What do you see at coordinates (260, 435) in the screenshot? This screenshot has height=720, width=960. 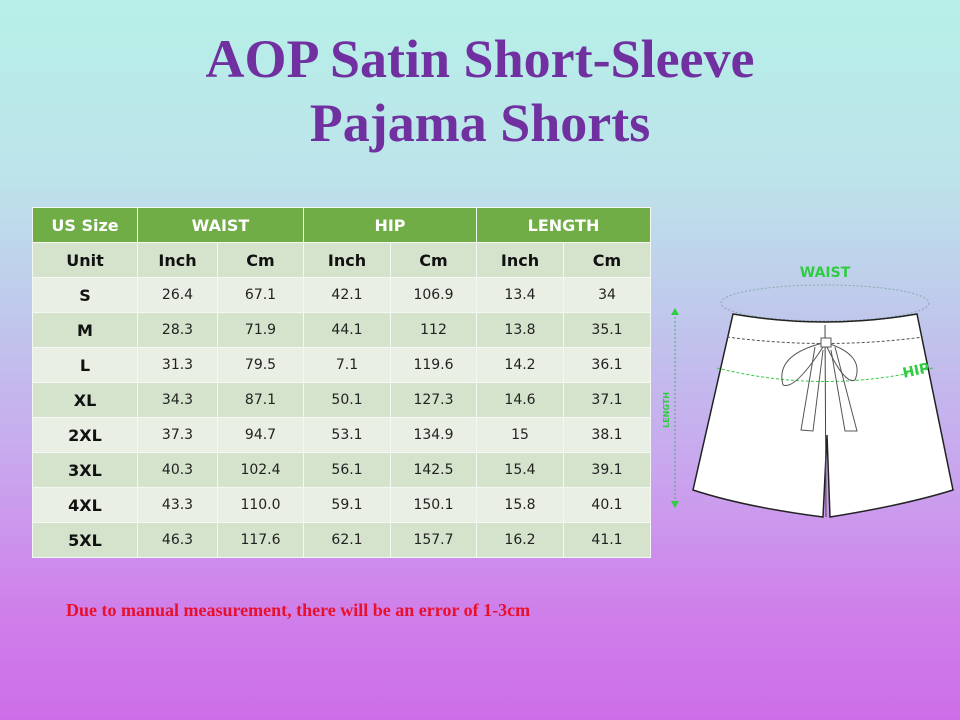 I see `value-cell: 94.7` at bounding box center [260, 435].